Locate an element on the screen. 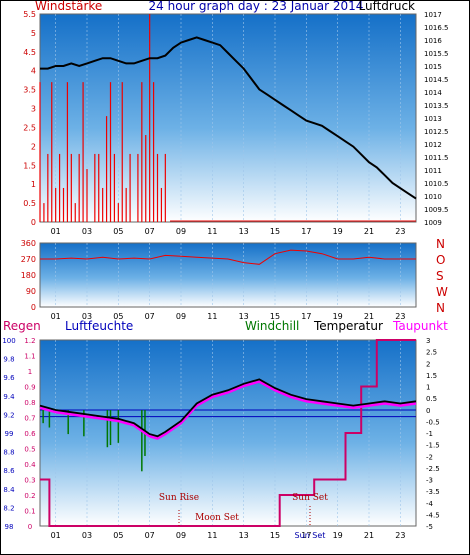 The height and width of the screenshot is (555, 470). temperature-tick-label: -3.5 is located at coordinates (433, 492).